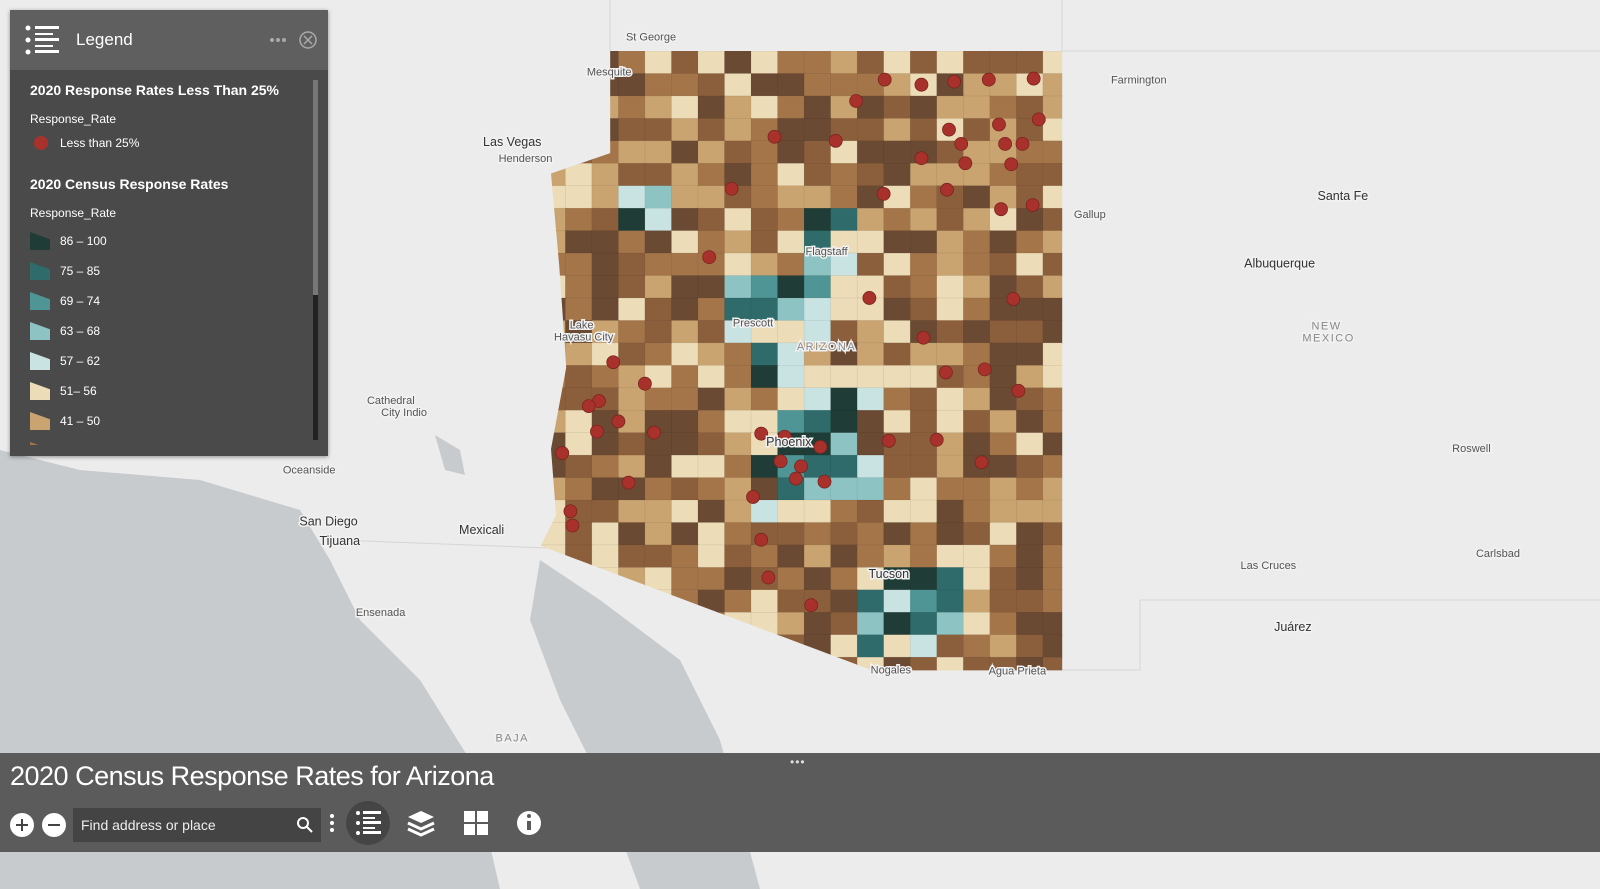 The height and width of the screenshot is (889, 1600). Describe the element at coordinates (155, 90) in the screenshot. I see `layer-title: 2020 Response Rates Less Than 25%` at that location.